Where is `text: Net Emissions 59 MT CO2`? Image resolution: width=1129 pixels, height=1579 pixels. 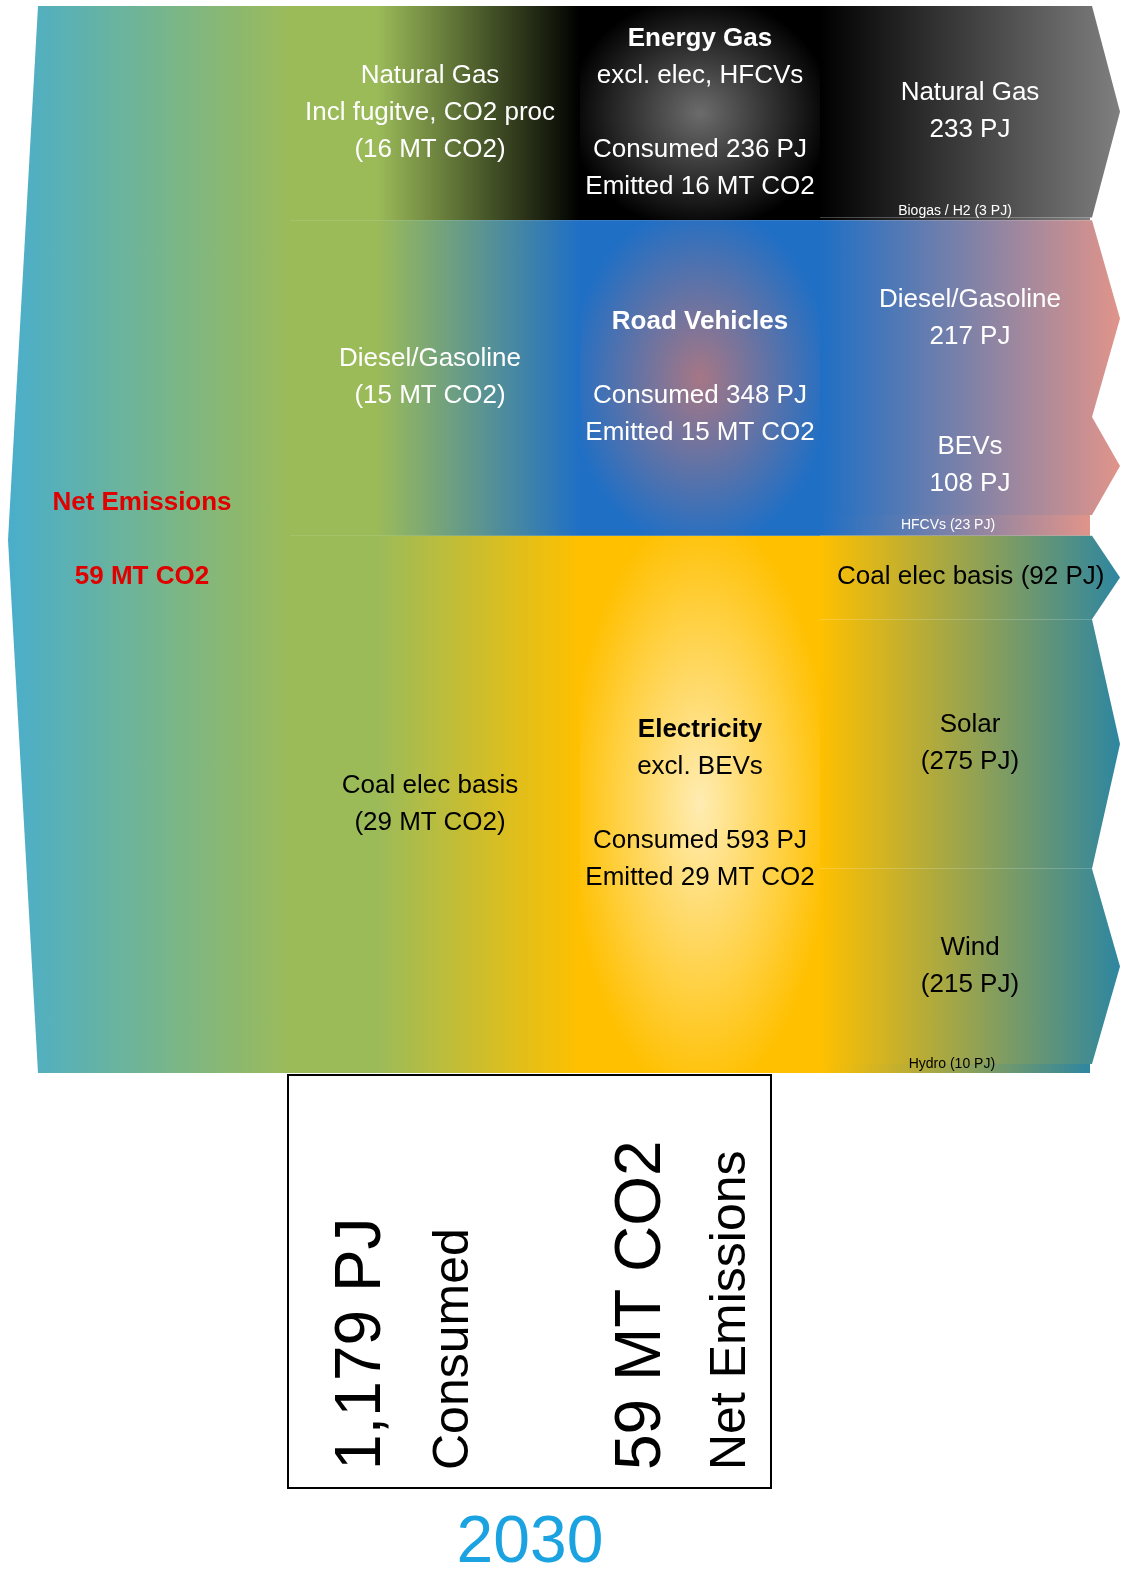
text: Net Emissions 59 MT CO2 is located at coordinates (142, 537).